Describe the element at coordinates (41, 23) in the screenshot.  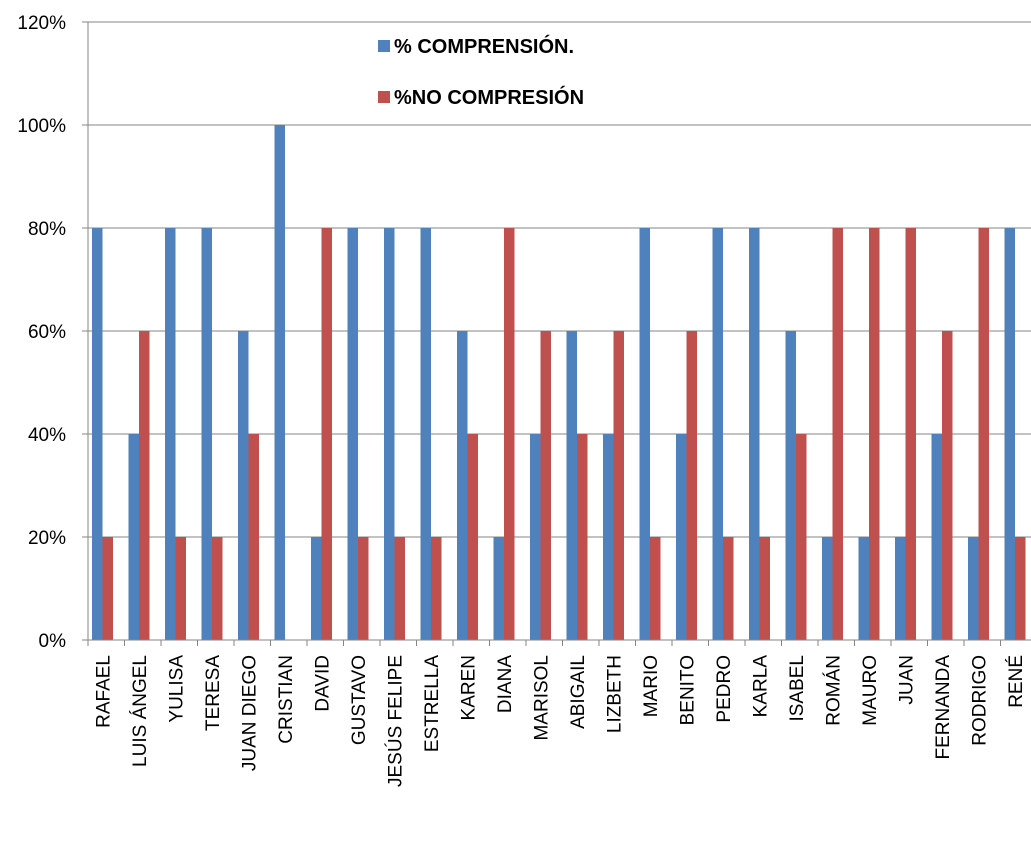
I see `y-tick-label: 120%` at that location.